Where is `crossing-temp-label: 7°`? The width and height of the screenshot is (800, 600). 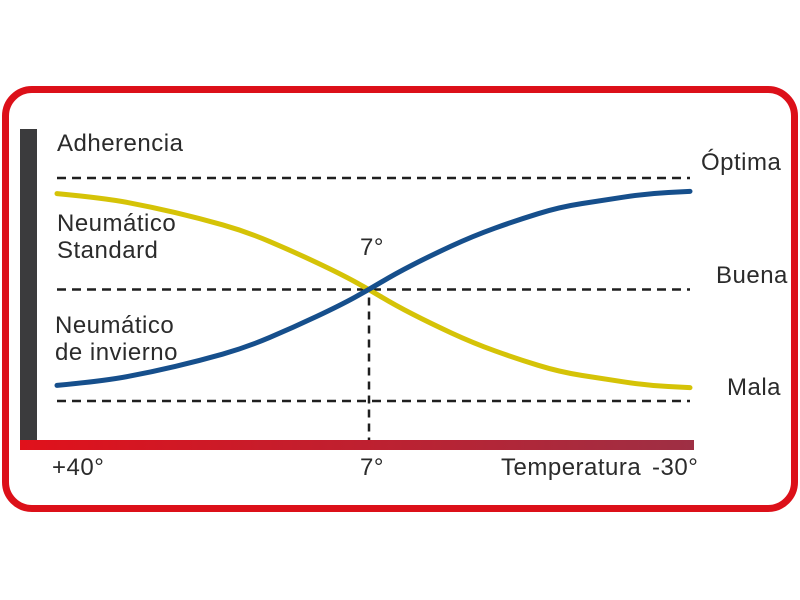 crossing-temp-label: 7° is located at coordinates (372, 247).